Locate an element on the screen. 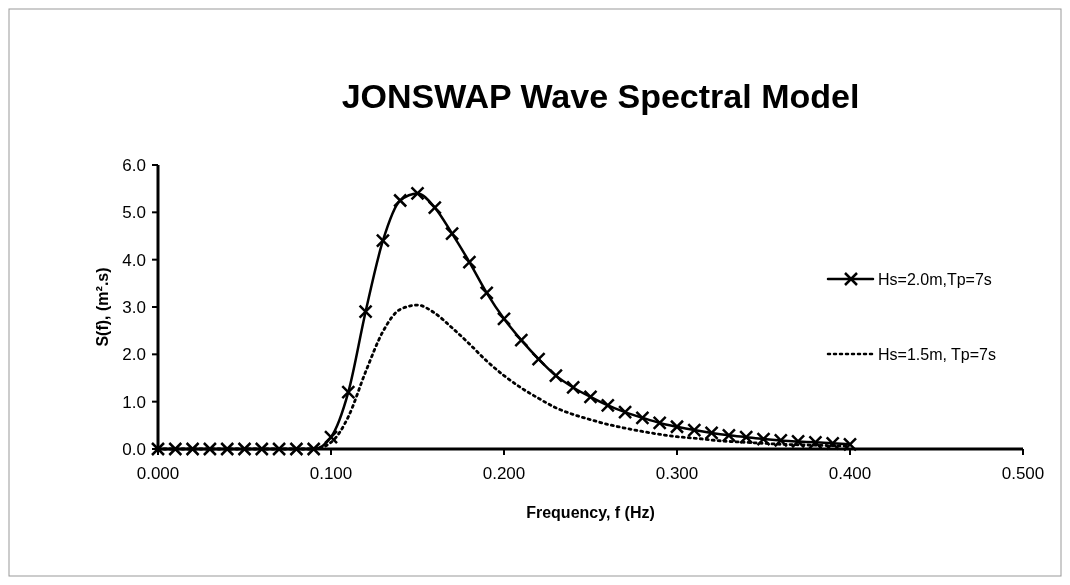 The height and width of the screenshot is (585, 1070). chart-title: JONSWAP Wave Spectral Model is located at coordinates (600, 96).